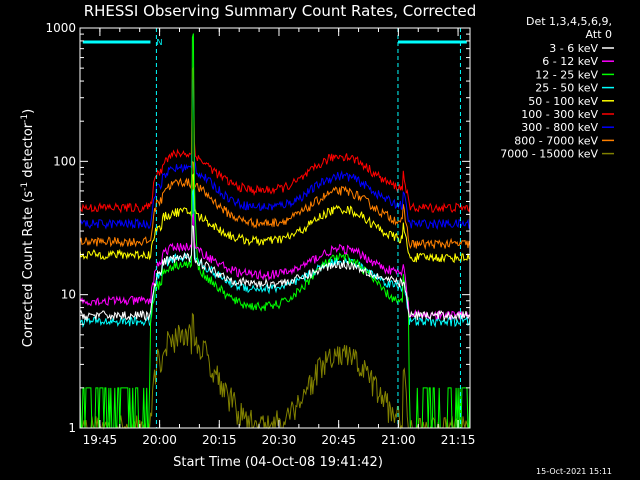 This screenshot has height=480, width=640. What do you see at coordinates (68, 295) in the screenshot?
I see `y-tick-label-1: 10` at bounding box center [68, 295].